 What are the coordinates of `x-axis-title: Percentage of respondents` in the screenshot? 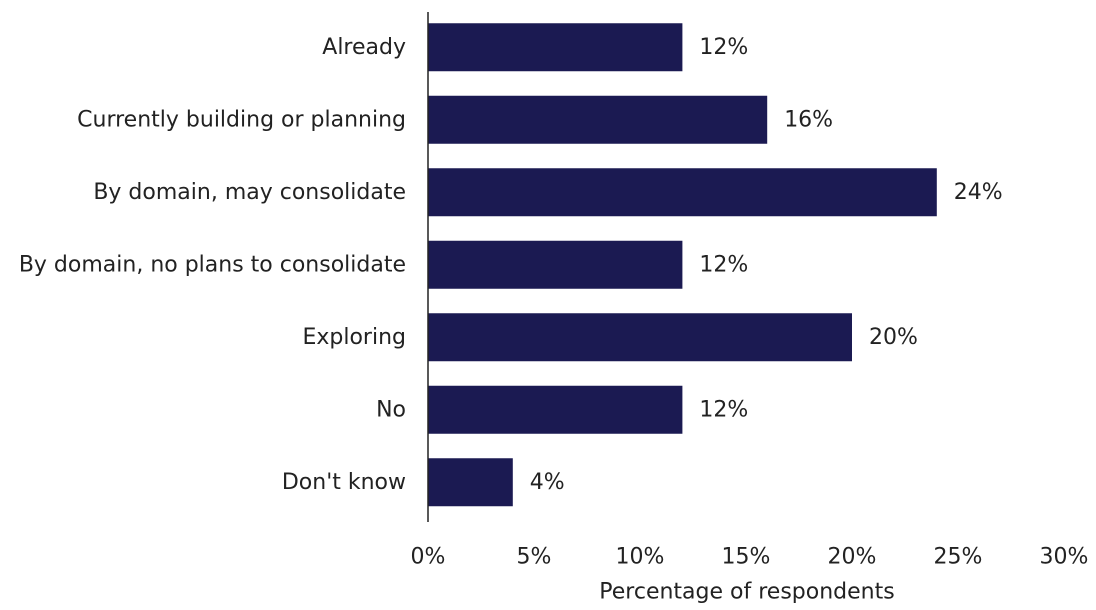 It's located at (746, 592).